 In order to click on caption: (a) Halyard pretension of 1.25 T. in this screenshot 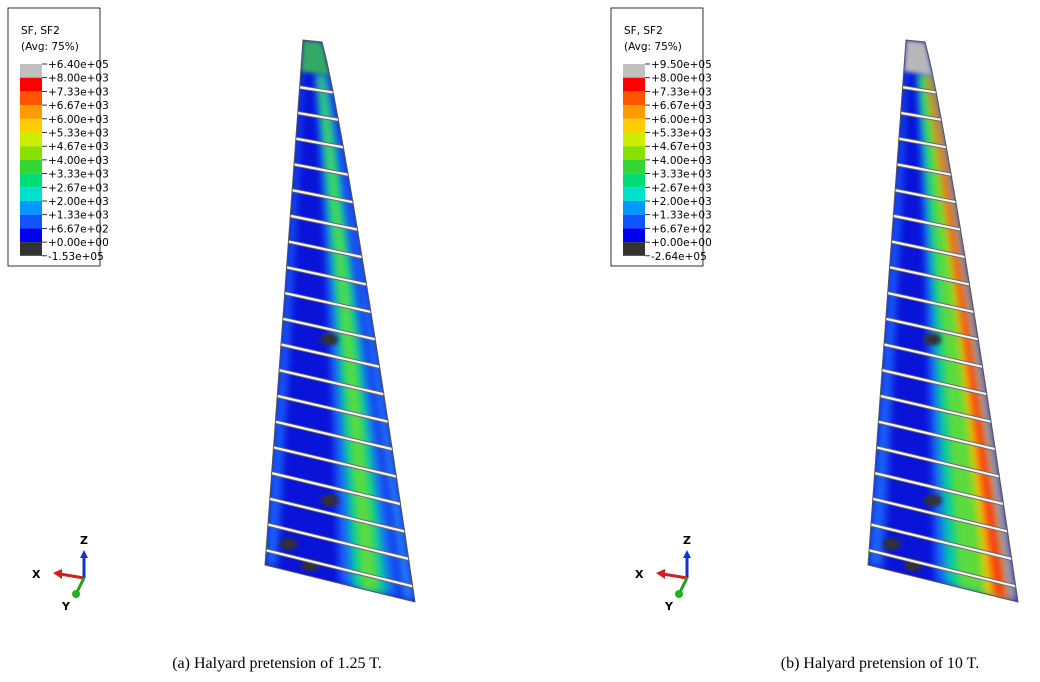, I will do `click(277, 663)`.